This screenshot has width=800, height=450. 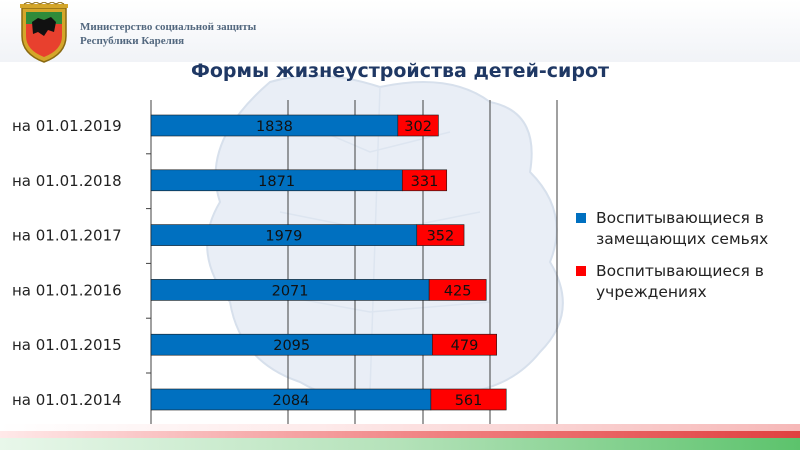 I want to click on legend-label-family: Воспитывающиеся в замещающих семьях, so click(x=682, y=228).